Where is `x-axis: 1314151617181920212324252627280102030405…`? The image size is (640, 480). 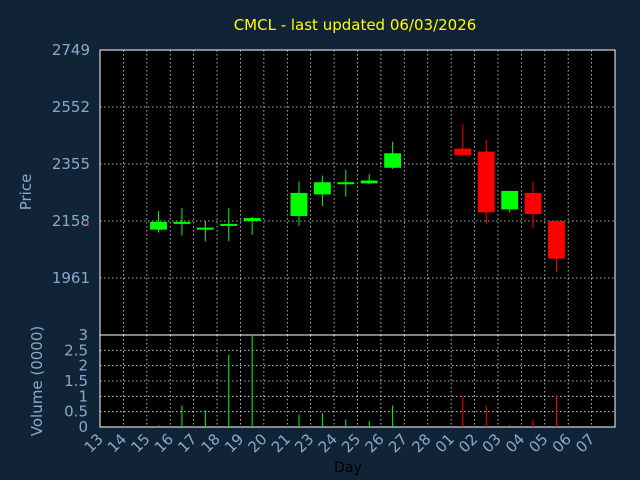 x-axis: 1314151617181920212324252627280102030405… is located at coordinates (340, 443).